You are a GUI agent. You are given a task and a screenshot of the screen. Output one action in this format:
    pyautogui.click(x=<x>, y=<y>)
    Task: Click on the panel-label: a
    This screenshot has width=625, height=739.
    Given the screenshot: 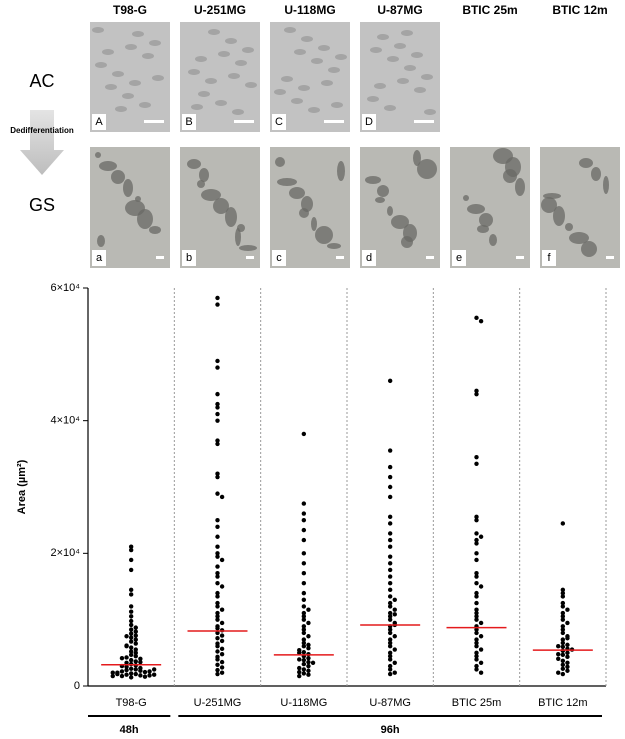 What is the action you would take?
    pyautogui.click(x=99, y=258)
    